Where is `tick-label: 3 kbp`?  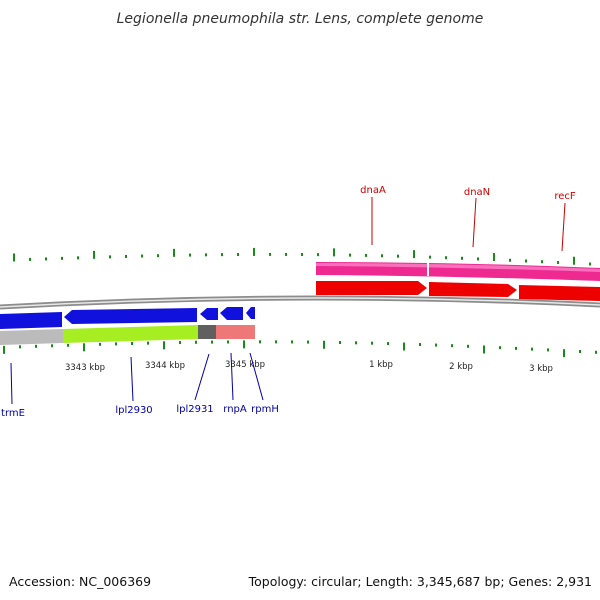
tick-label: 3 kbp is located at coordinates (541, 369).